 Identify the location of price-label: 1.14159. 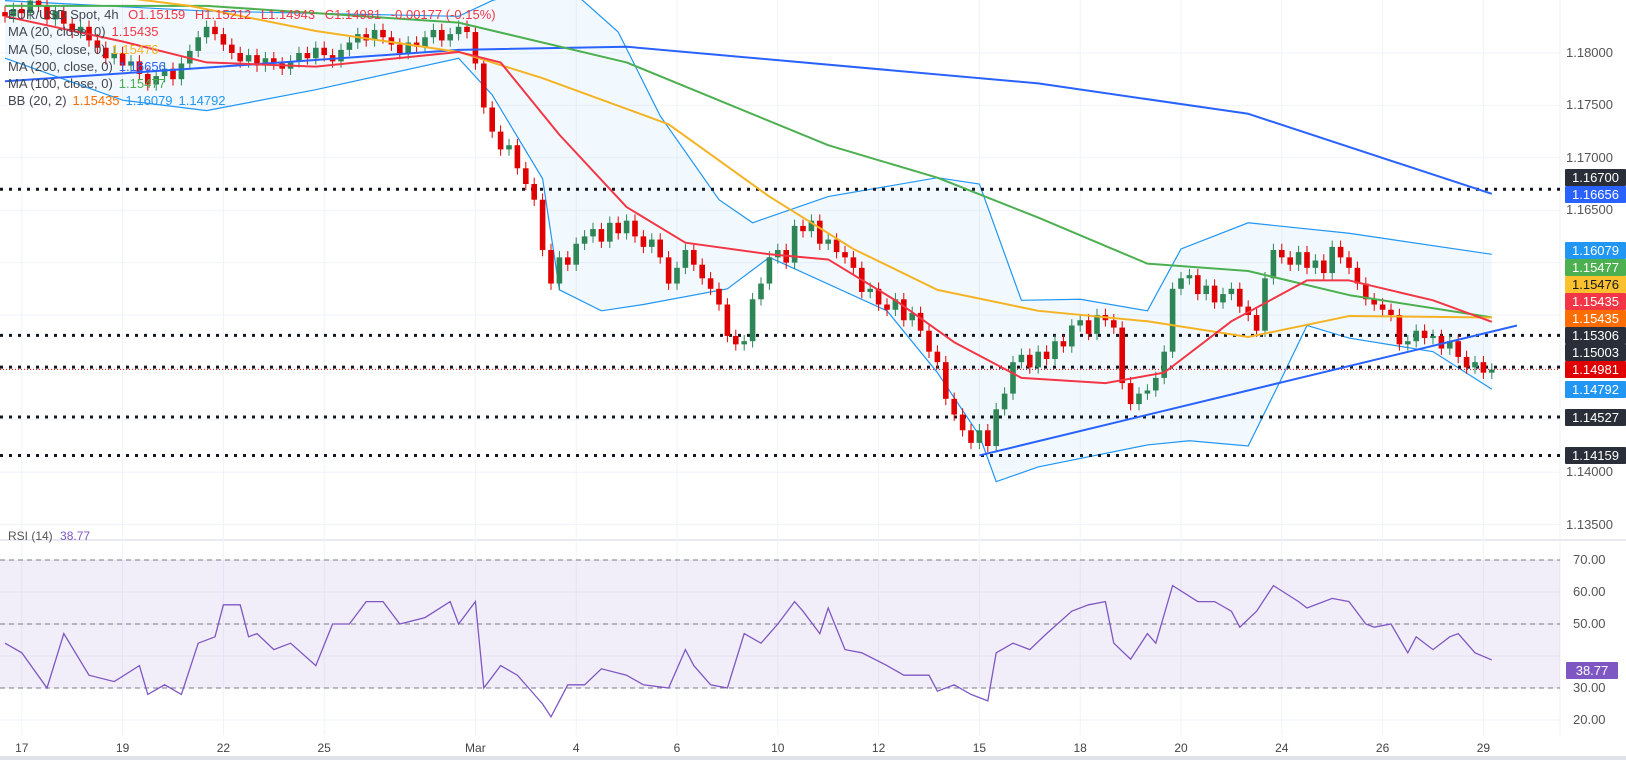
(1595, 455).